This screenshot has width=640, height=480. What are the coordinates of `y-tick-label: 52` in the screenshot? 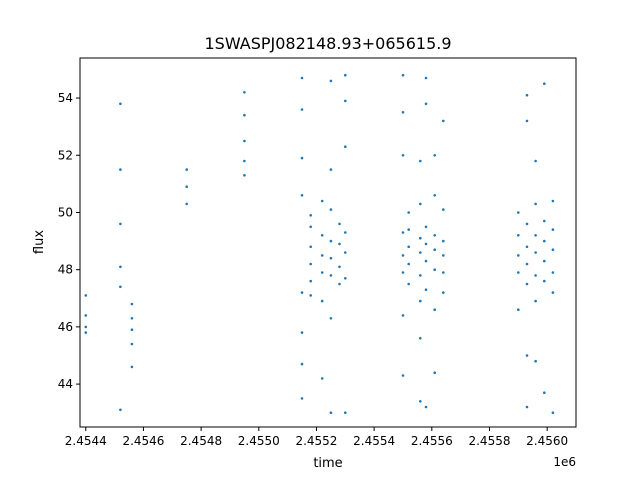 It's located at (65, 155).